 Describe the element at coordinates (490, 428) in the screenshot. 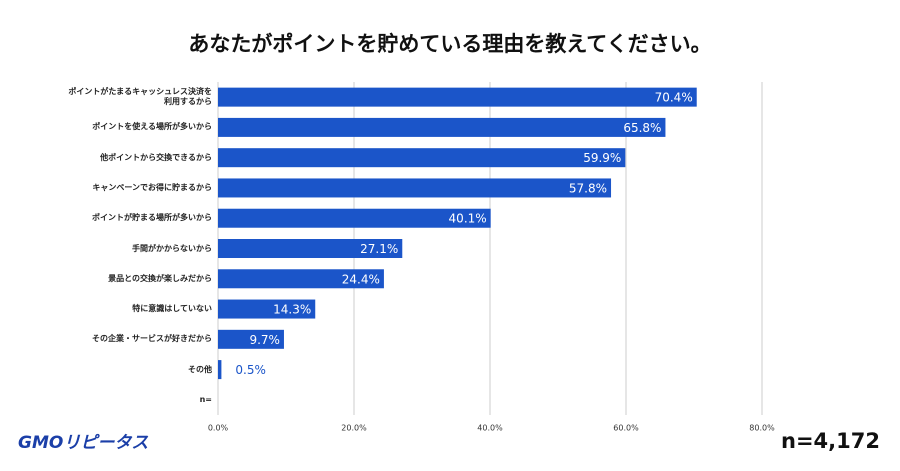

I see `x-tick-label: 40.0%` at that location.